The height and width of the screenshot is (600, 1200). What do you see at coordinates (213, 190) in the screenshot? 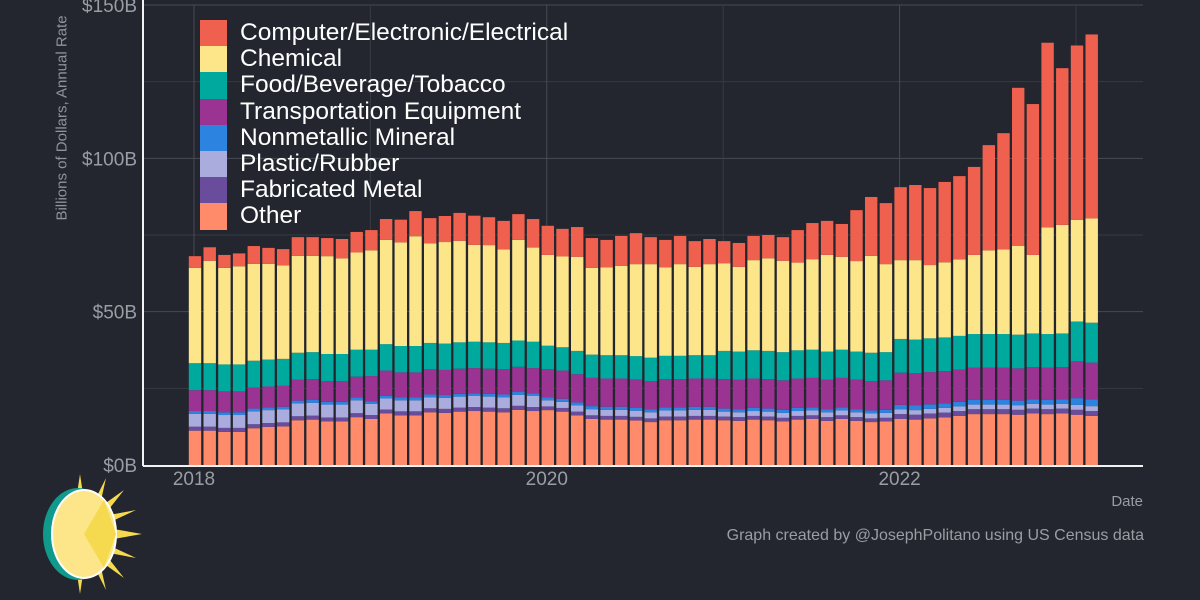
I see `legend-swatch` at bounding box center [213, 190].